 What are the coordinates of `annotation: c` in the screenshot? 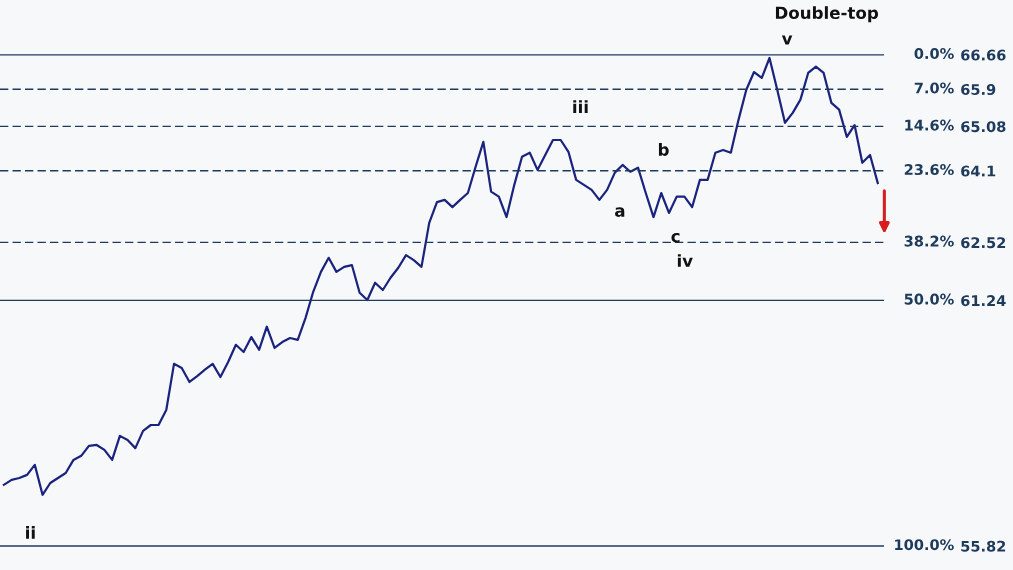 It's located at (675, 237).